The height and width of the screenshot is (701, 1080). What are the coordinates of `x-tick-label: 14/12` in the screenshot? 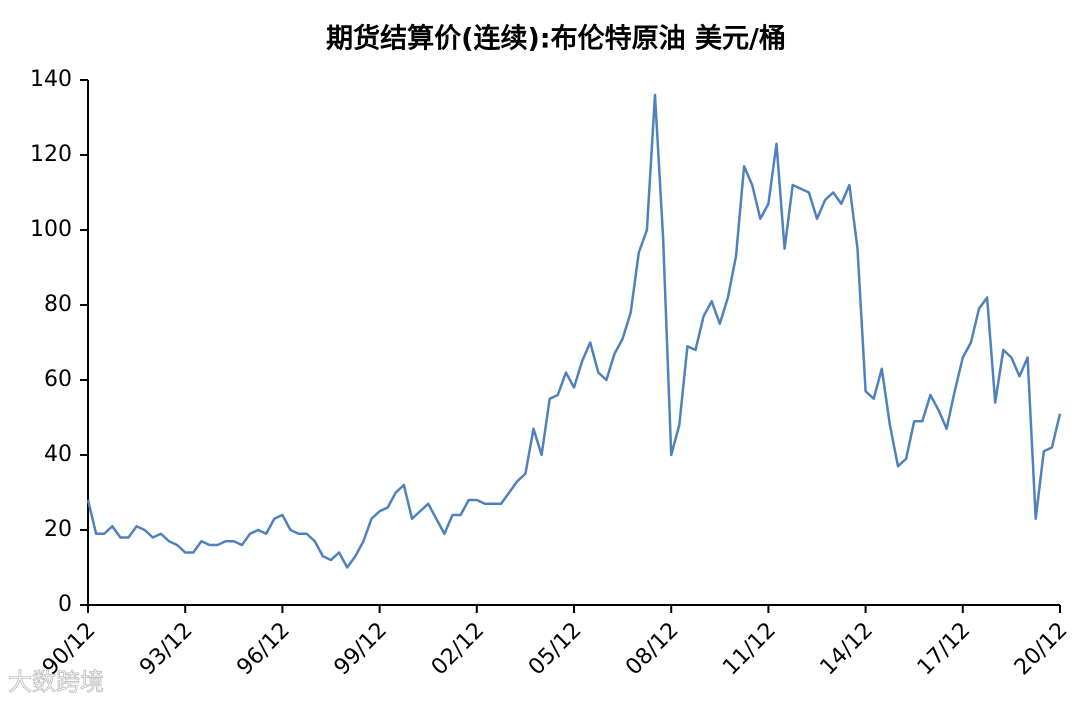 It's located at (847, 649).